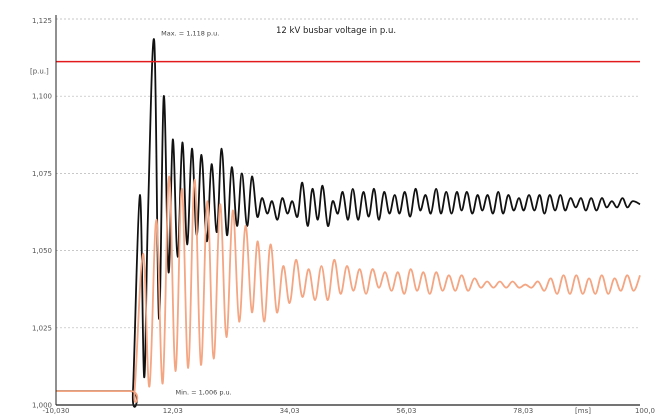 This screenshot has height=416, width=658. What do you see at coordinates (583, 411) in the screenshot?
I see `x-unit-label: [ms]` at bounding box center [583, 411].